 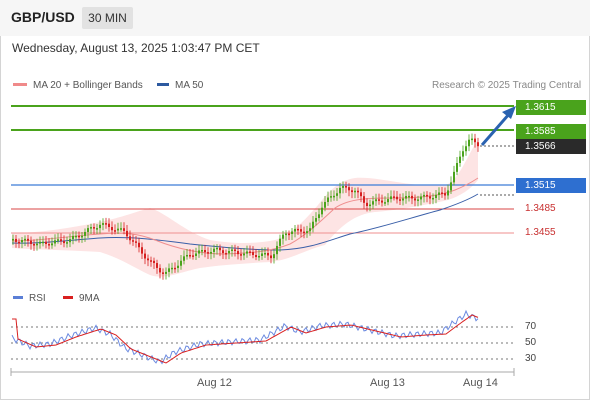 I want to click on x-axis-date-2: Aug 13, so click(x=387, y=383).